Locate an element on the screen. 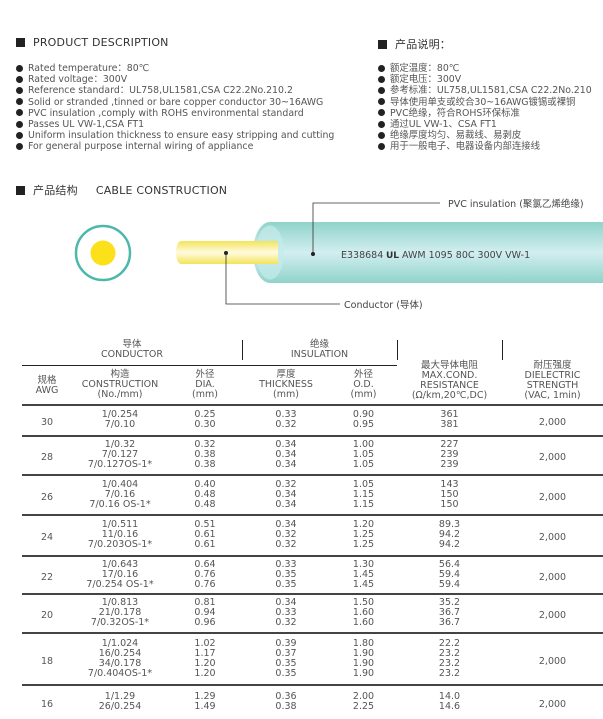  marking-code: E338684 is located at coordinates (362, 255).